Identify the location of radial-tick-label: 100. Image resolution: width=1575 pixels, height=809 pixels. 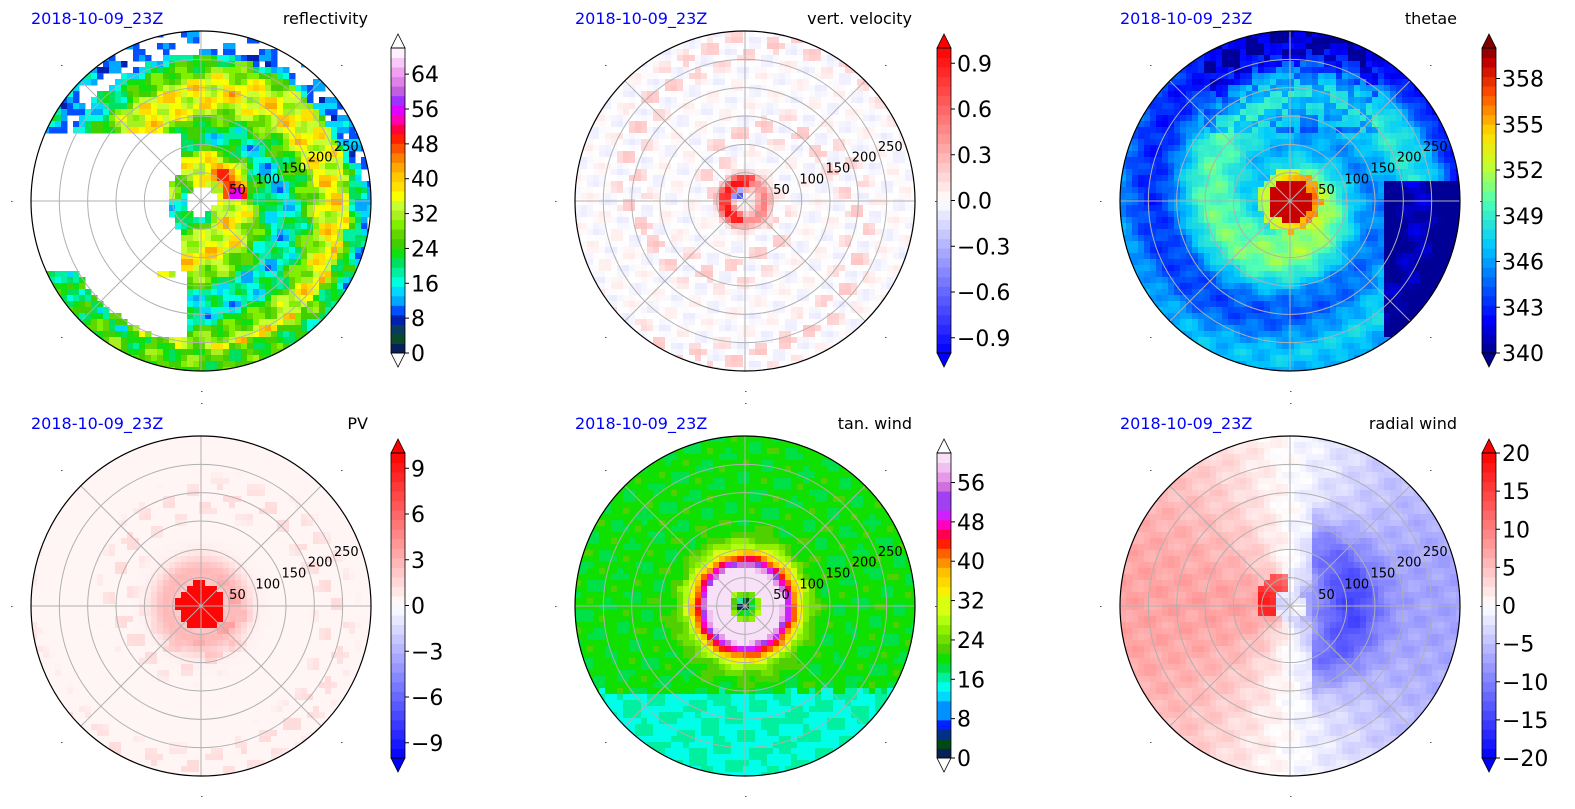
(811, 179).